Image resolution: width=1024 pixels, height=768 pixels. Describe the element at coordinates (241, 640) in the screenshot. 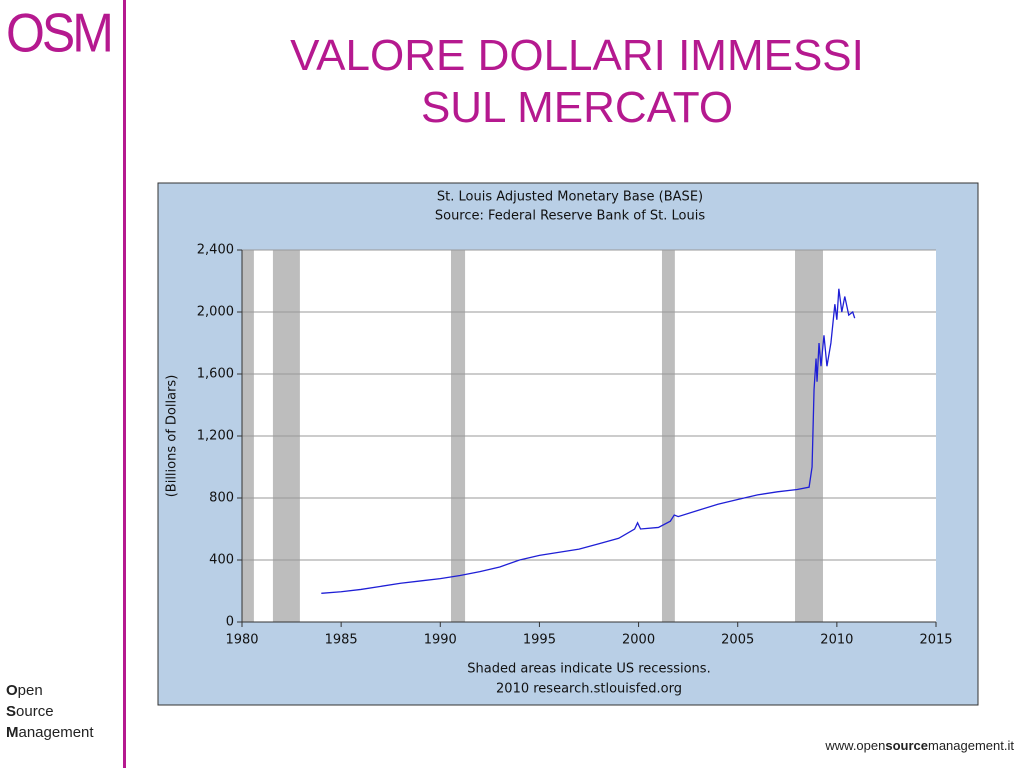

I see `x-tick-label: 1980` at that location.